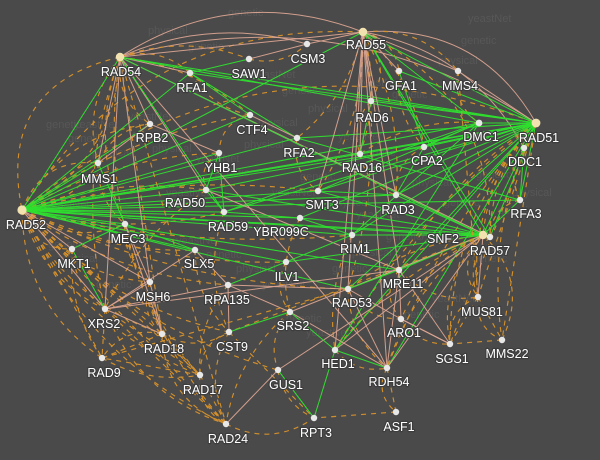  Describe the element at coordinates (22, 210) in the screenshot. I see `graph-node-rad52` at that location.